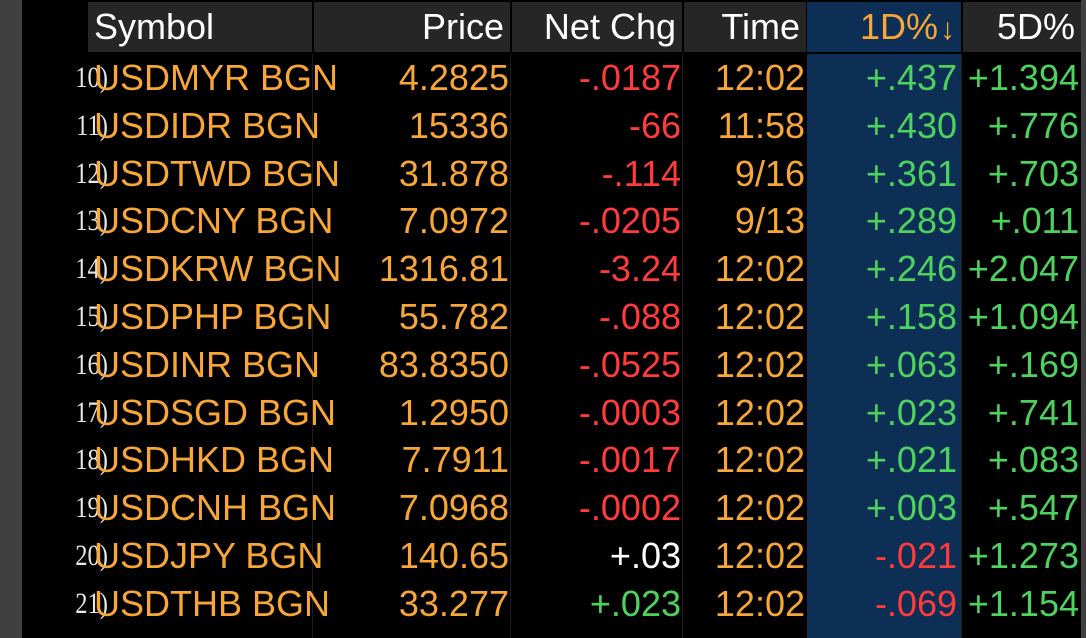  Describe the element at coordinates (412, 27) in the screenshot. I see `column-header-price: Price` at that location.